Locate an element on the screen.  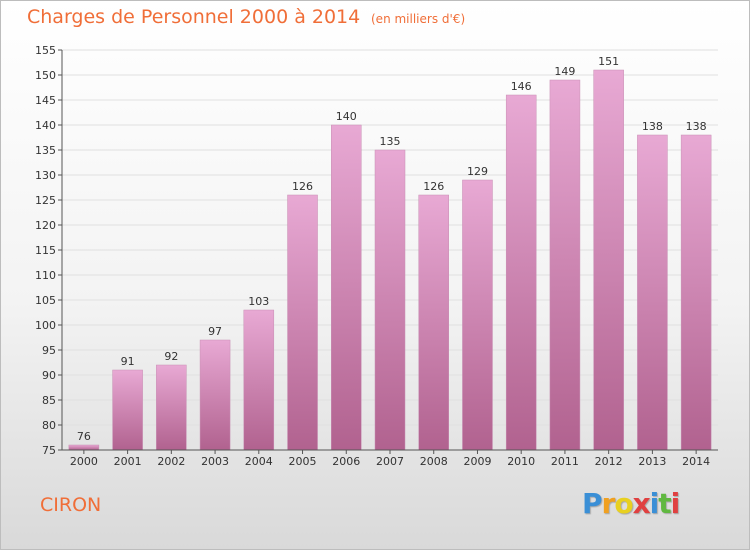
data-label: 103 is located at coordinates (258, 301).